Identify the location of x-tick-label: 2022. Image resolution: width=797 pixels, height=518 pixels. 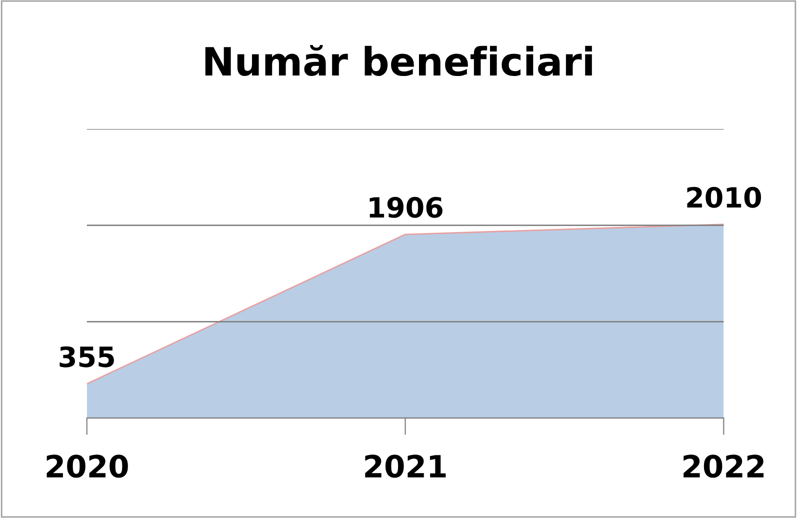
(724, 466).